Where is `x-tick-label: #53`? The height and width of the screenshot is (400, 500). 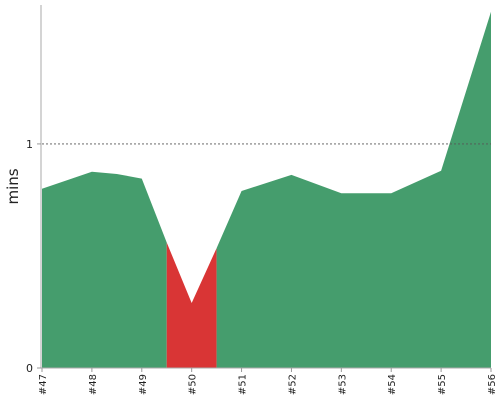
x-tick-label: #53 is located at coordinates (342, 384).